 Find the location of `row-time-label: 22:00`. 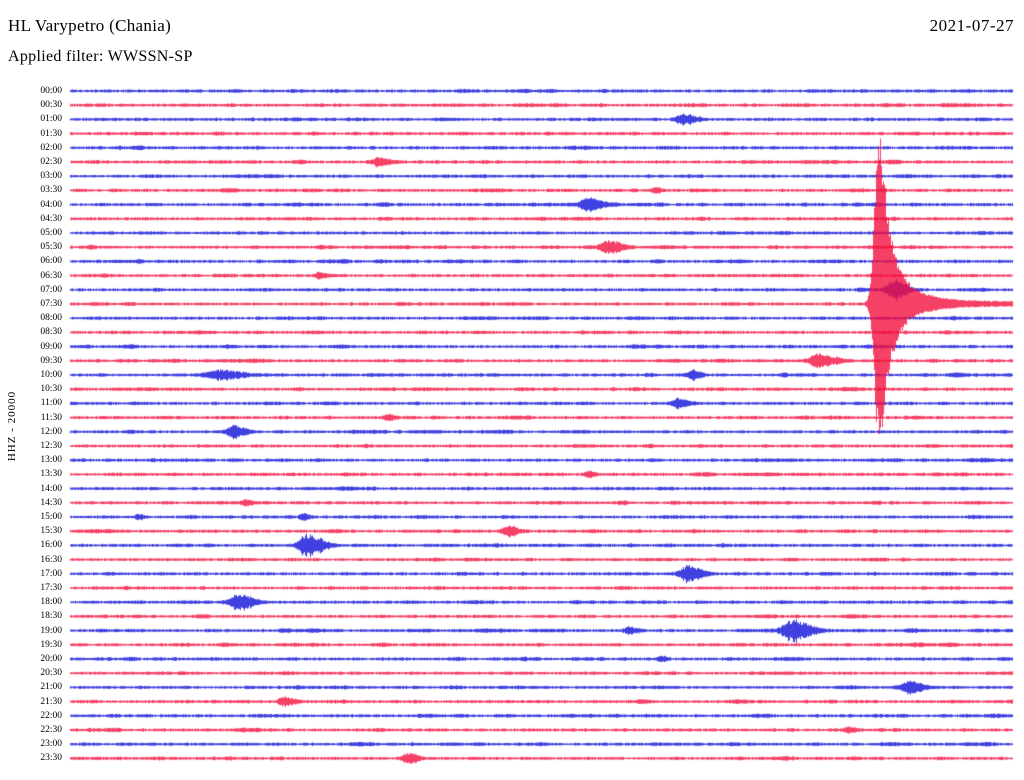

row-time-label: 22:00 is located at coordinates (51, 715).